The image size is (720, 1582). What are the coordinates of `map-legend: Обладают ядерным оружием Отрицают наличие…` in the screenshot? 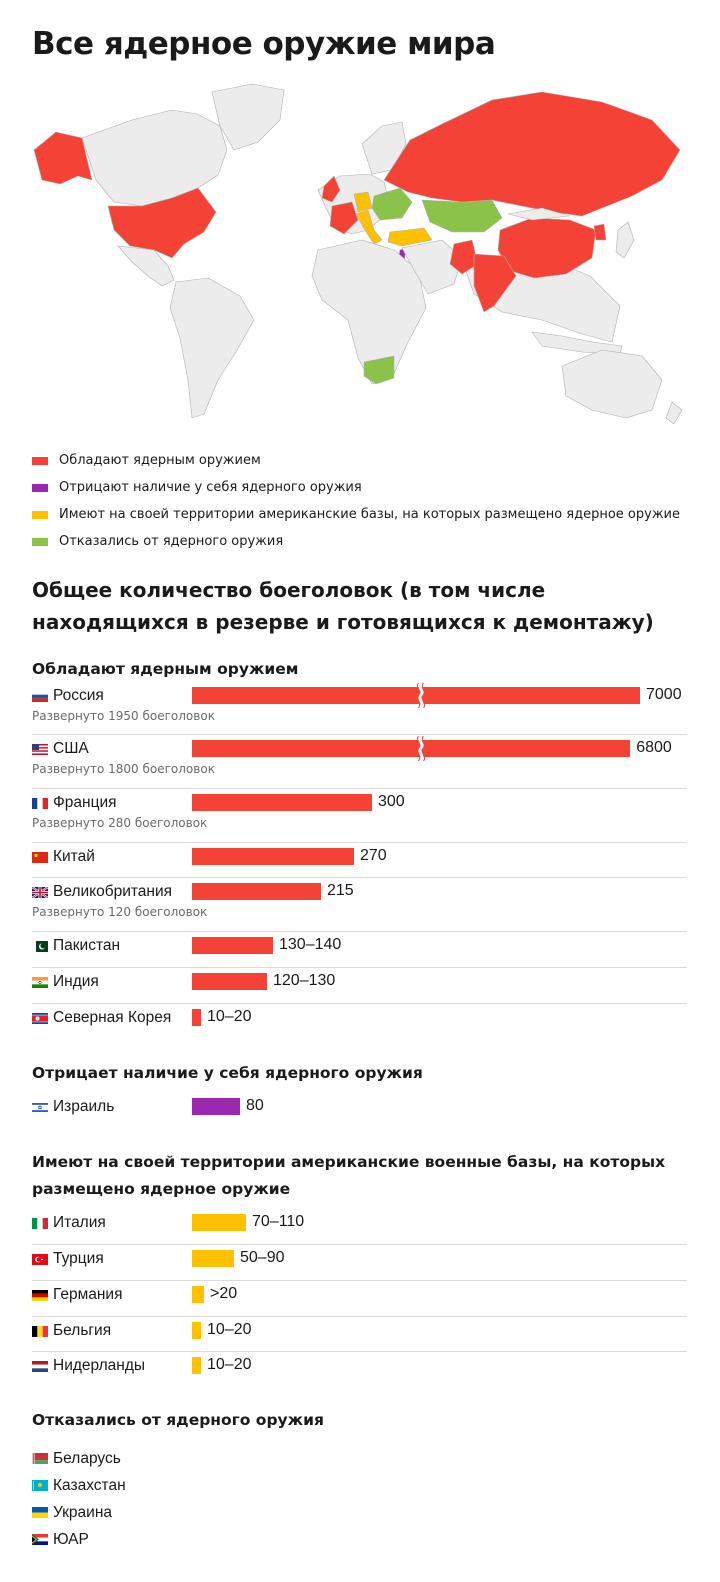 It's located at (372, 501).